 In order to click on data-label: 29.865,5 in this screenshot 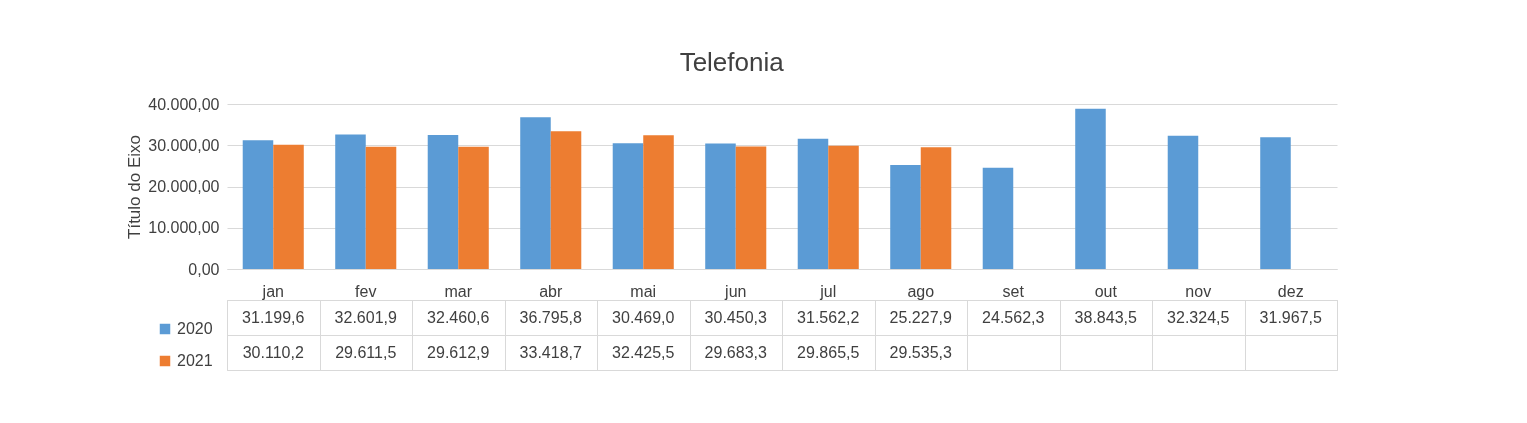, I will do `click(828, 352)`.